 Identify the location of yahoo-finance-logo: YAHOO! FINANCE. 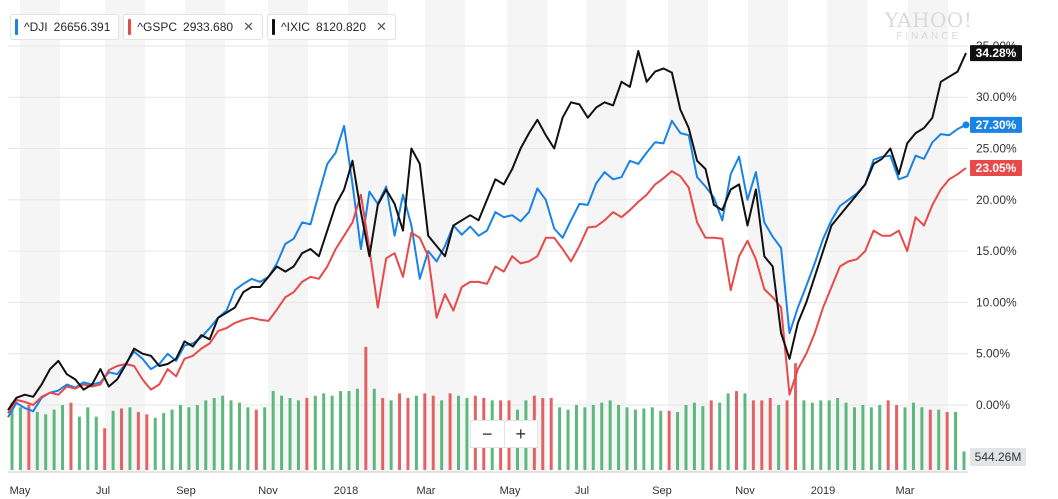
(928, 26).